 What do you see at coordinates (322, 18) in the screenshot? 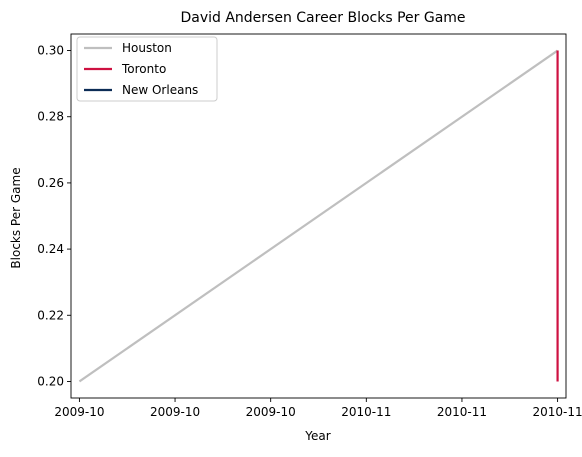
I see `chart-title: David Andersen Career Blocks Per Game` at bounding box center [322, 18].